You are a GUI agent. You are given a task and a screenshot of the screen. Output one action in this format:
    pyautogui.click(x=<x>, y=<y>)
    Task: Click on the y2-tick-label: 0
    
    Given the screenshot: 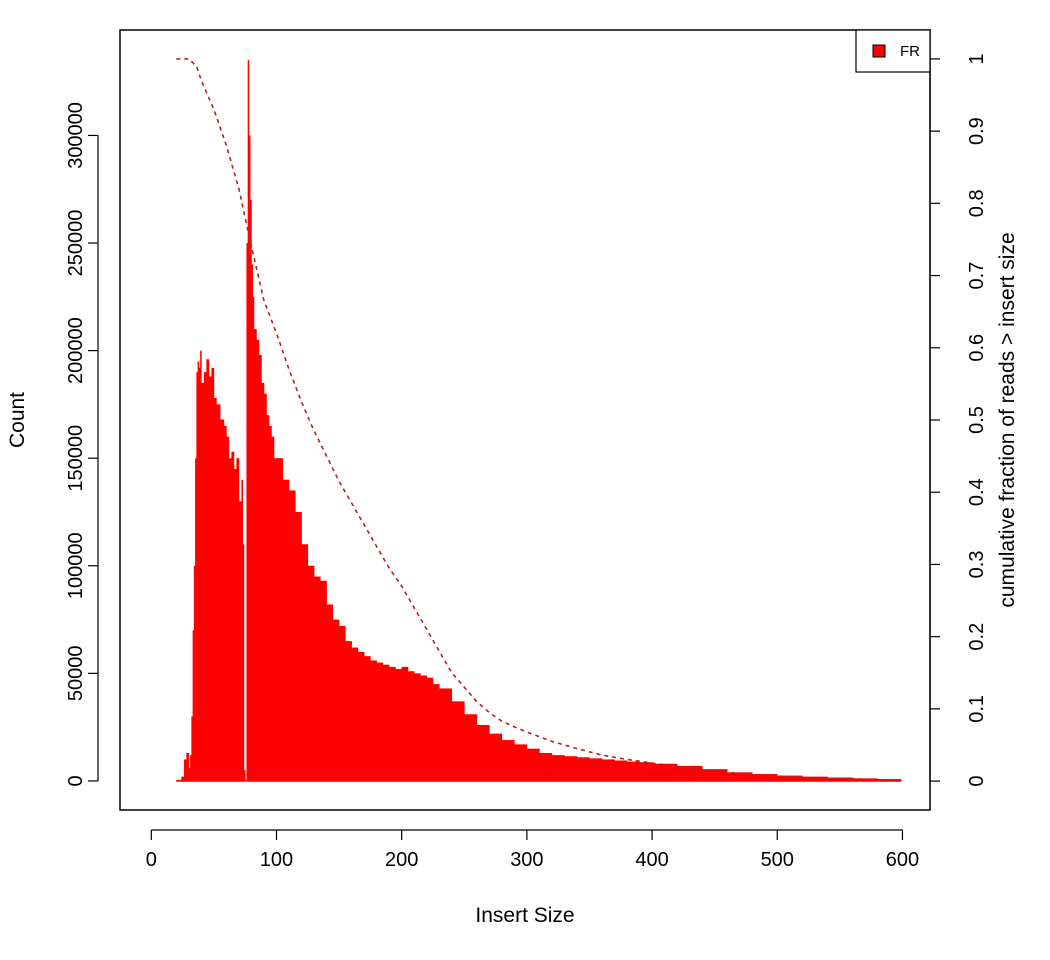 What is the action you would take?
    pyautogui.click(x=977, y=781)
    